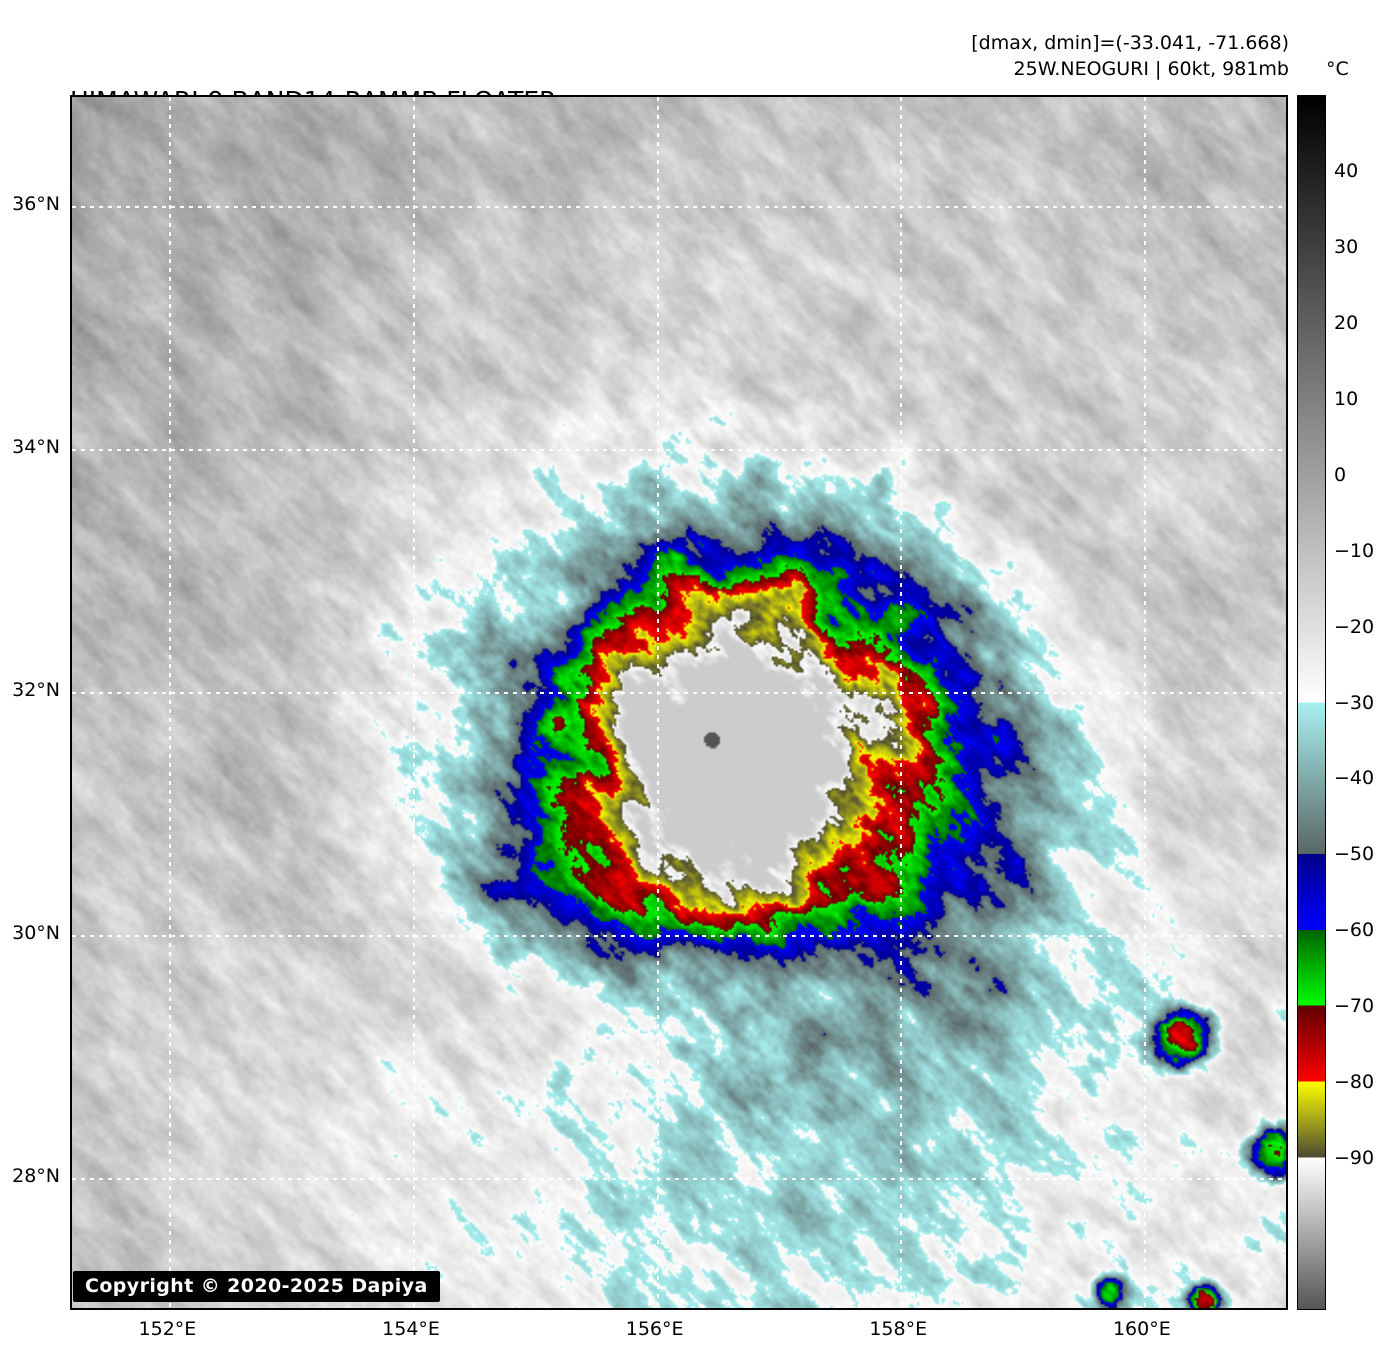  I want to click on lon-tick-label: 160°E, so click(1141, 1329).